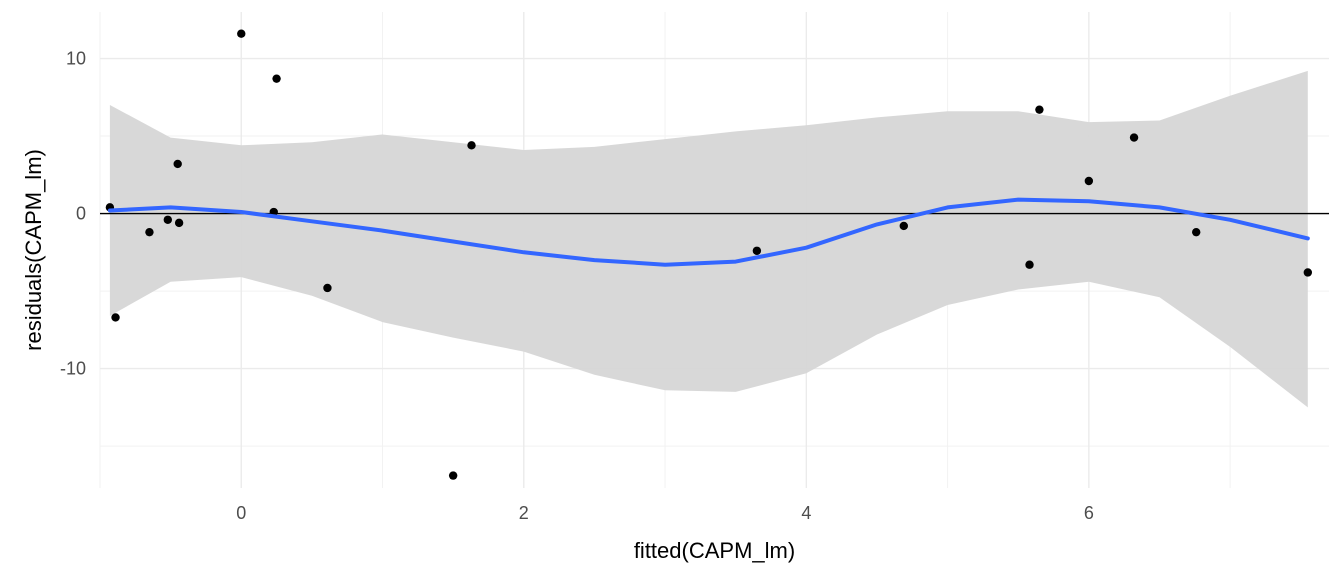  I want to click on x-tick-label: 2, so click(524, 513).